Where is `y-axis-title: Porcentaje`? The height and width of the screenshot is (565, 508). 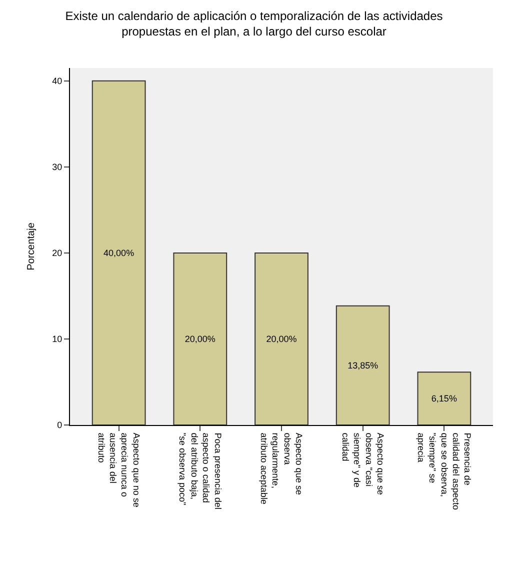 y-axis-title: Porcentaje is located at coordinates (32, 246).